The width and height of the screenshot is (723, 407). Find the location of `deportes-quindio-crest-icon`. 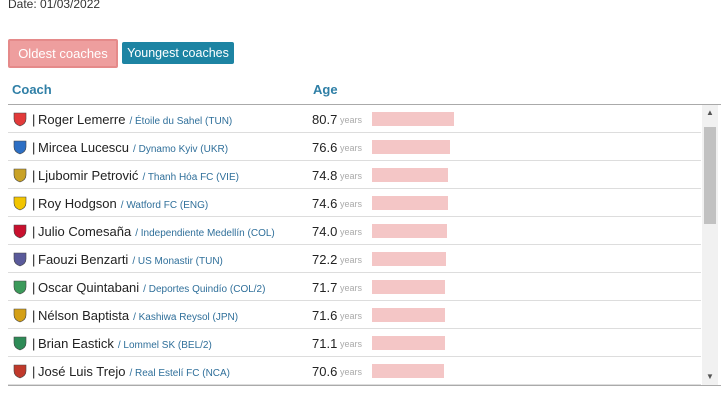

deportes-quindio-crest-icon is located at coordinates (20, 287).